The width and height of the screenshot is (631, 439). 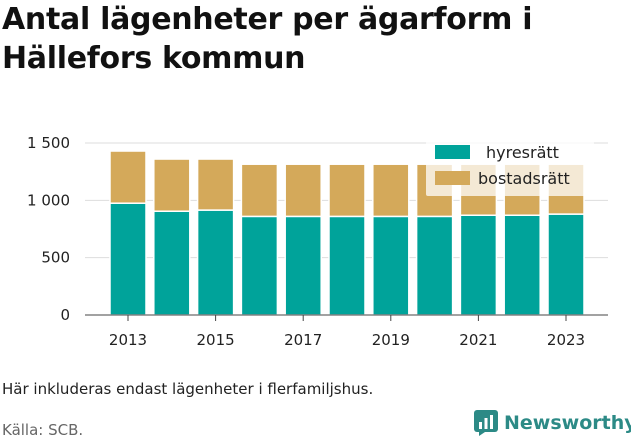 What do you see at coordinates (391, 190) in the screenshot?
I see `bar-segment-bostadsrätt-2019` at bounding box center [391, 190].